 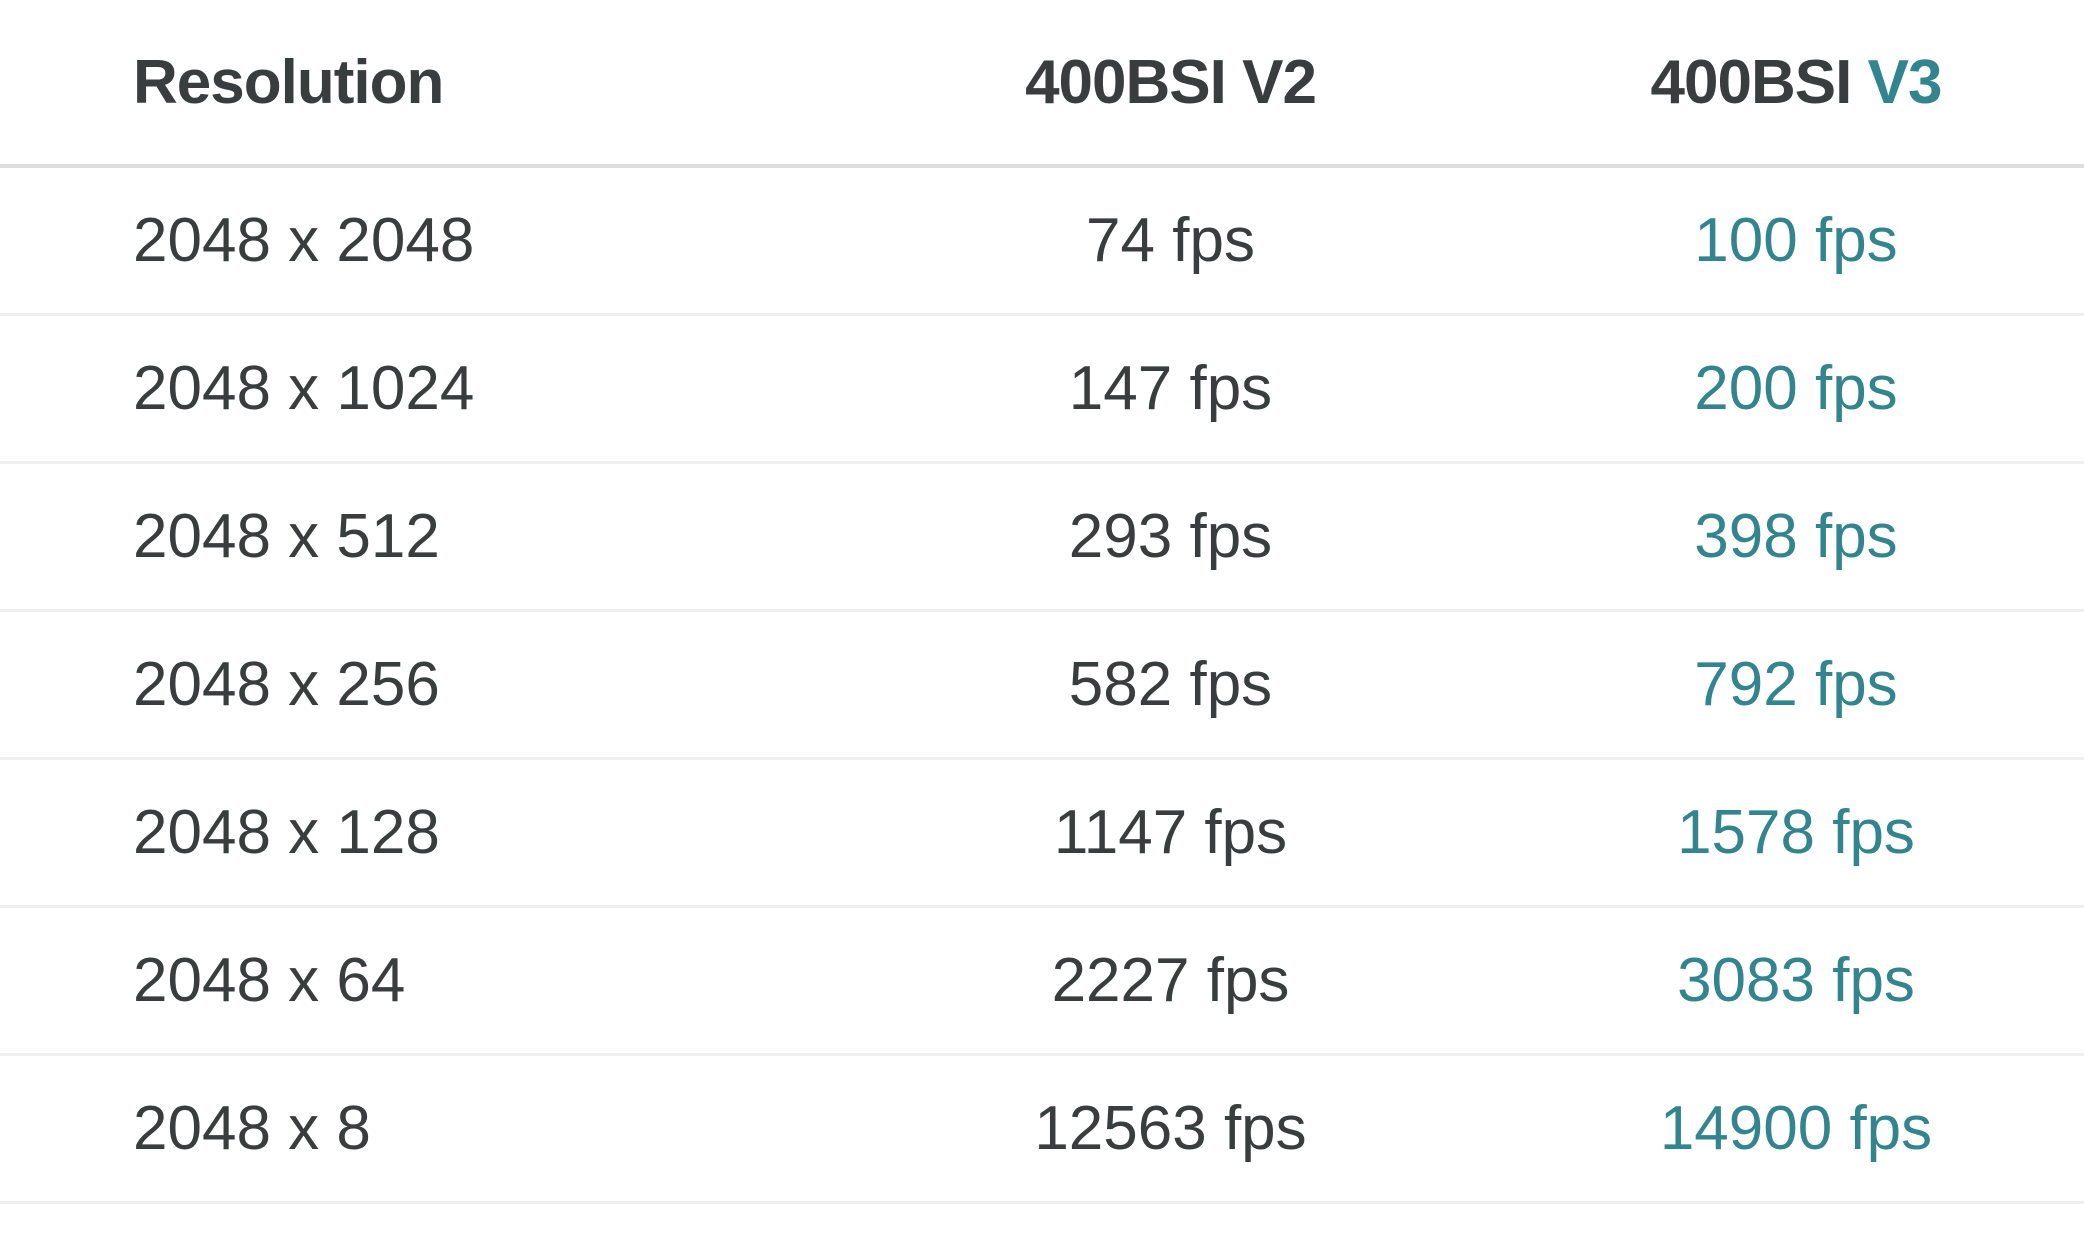 What do you see at coordinates (1905, 82) in the screenshot?
I see `header-v3-suffix: V3` at bounding box center [1905, 82].